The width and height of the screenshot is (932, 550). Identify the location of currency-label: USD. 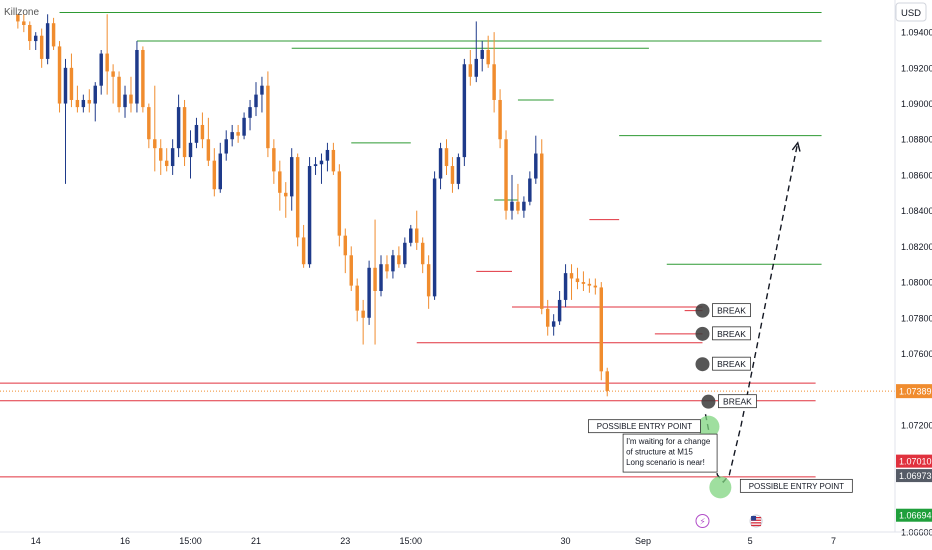
(911, 13).